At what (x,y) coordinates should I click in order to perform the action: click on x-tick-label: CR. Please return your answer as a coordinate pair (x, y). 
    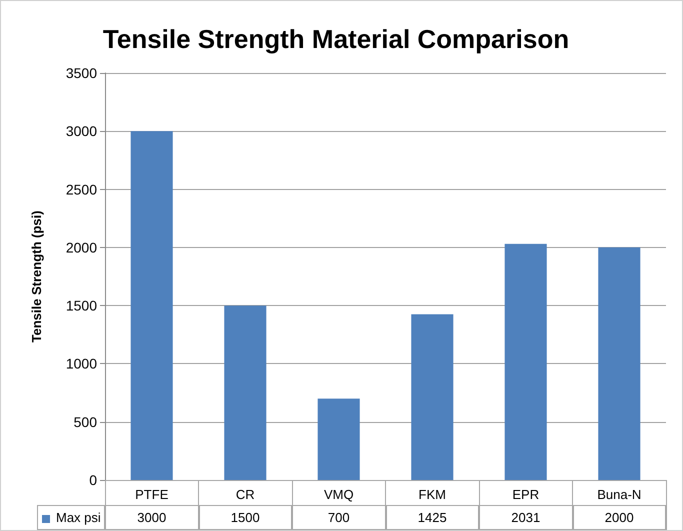
    Looking at the image, I should click on (245, 494).